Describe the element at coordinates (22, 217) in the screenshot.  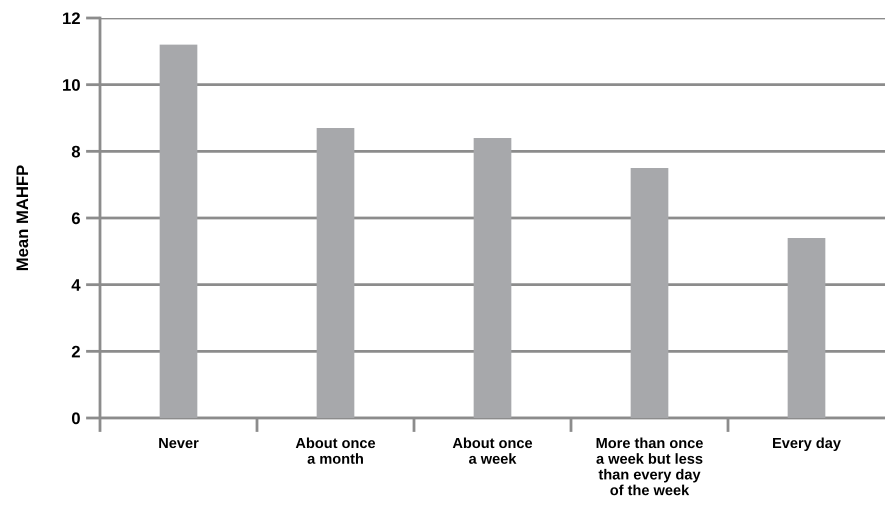
I see `y-axis-title: Mean MAHFP` at that location.